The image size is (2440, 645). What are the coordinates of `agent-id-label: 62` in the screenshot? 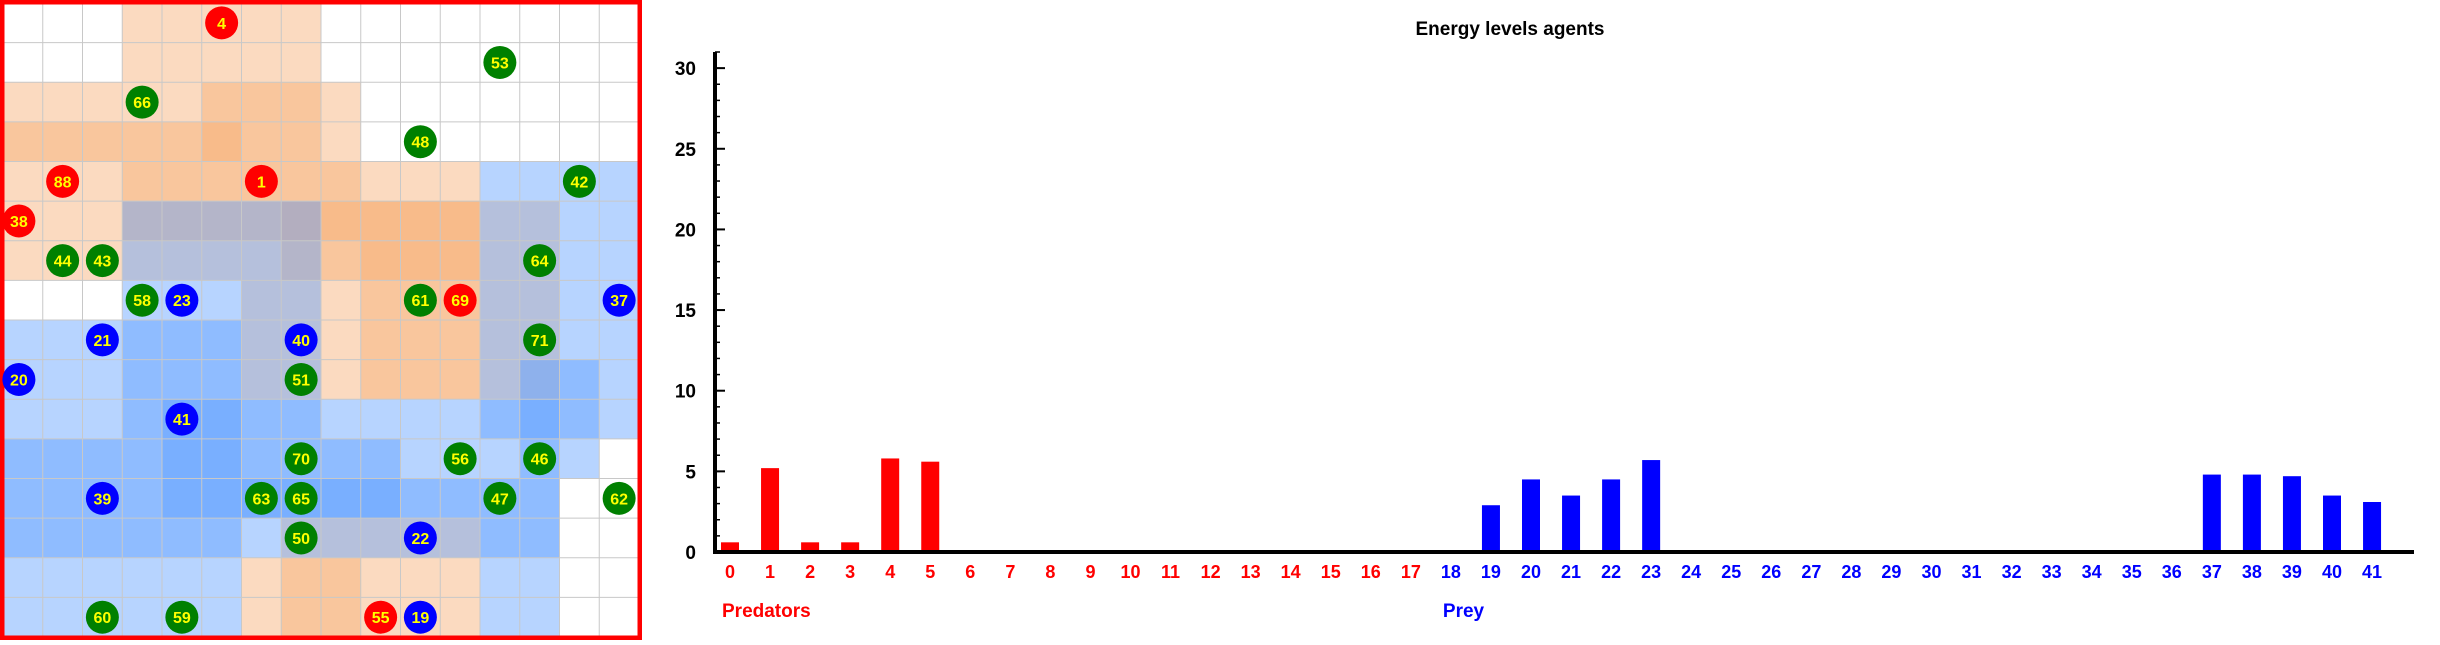 It's located at (619, 499).